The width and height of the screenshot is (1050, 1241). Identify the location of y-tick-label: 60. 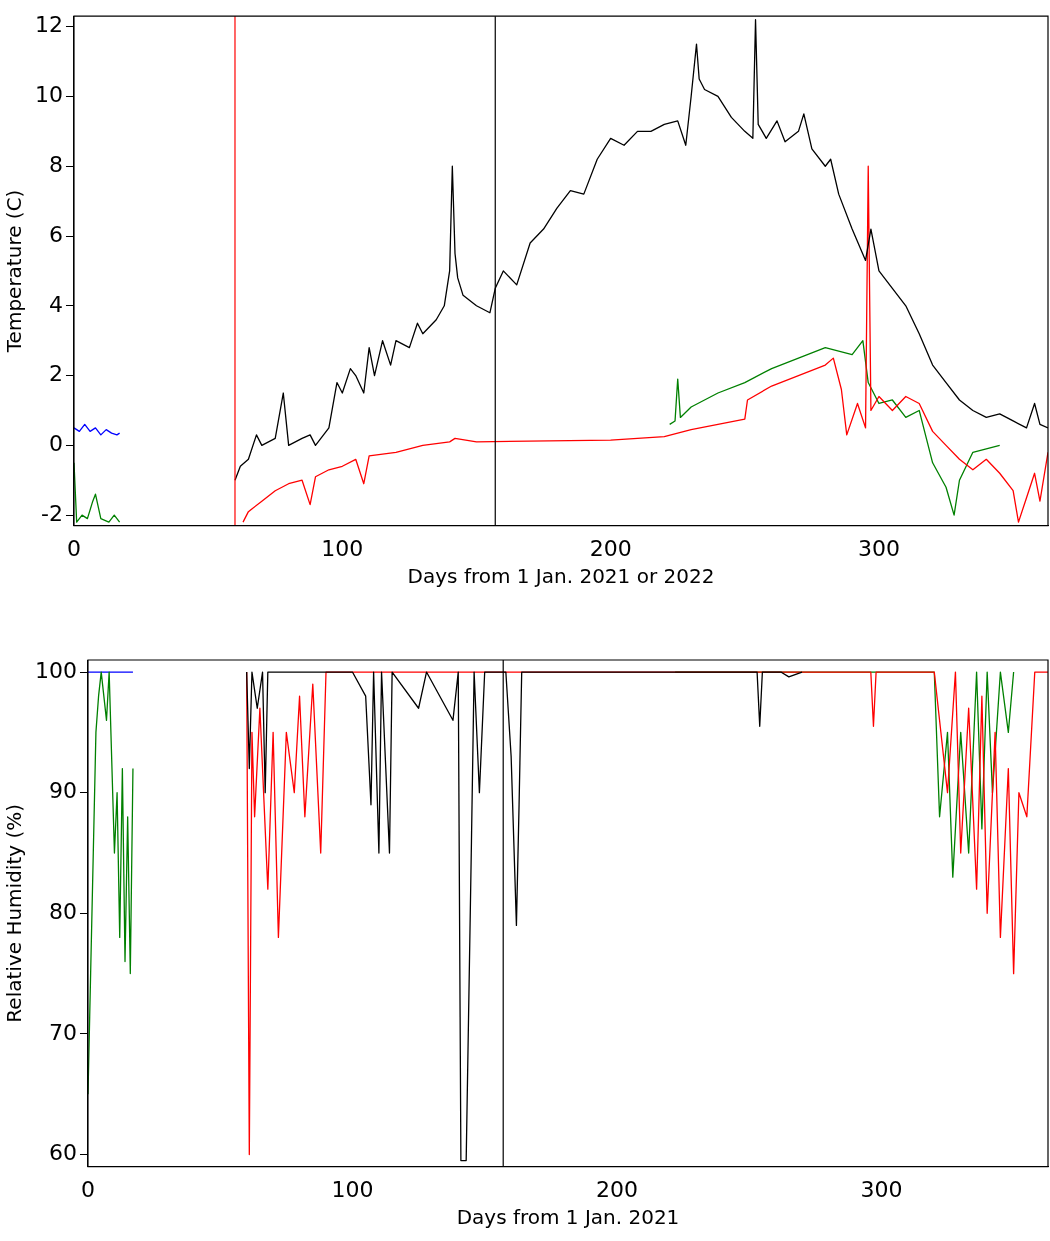
(62, 1153).